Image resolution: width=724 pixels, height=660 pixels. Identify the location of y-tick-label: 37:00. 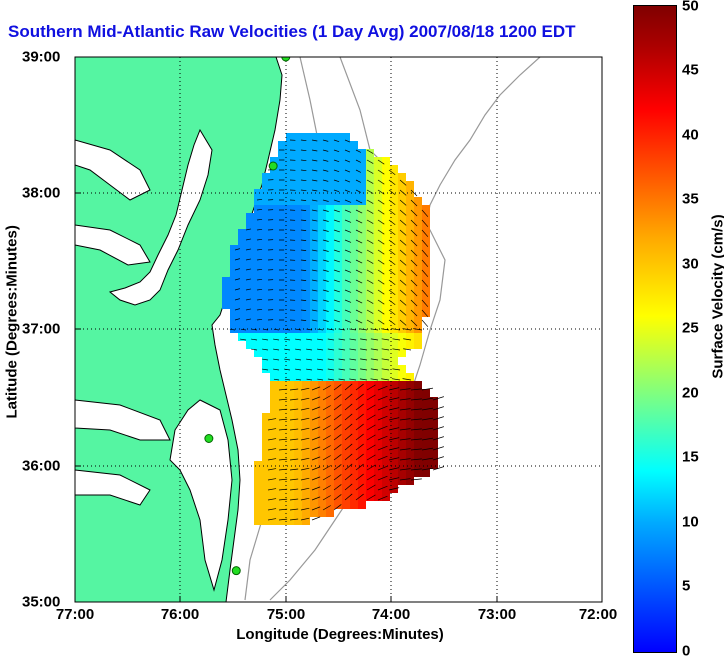
(41, 329).